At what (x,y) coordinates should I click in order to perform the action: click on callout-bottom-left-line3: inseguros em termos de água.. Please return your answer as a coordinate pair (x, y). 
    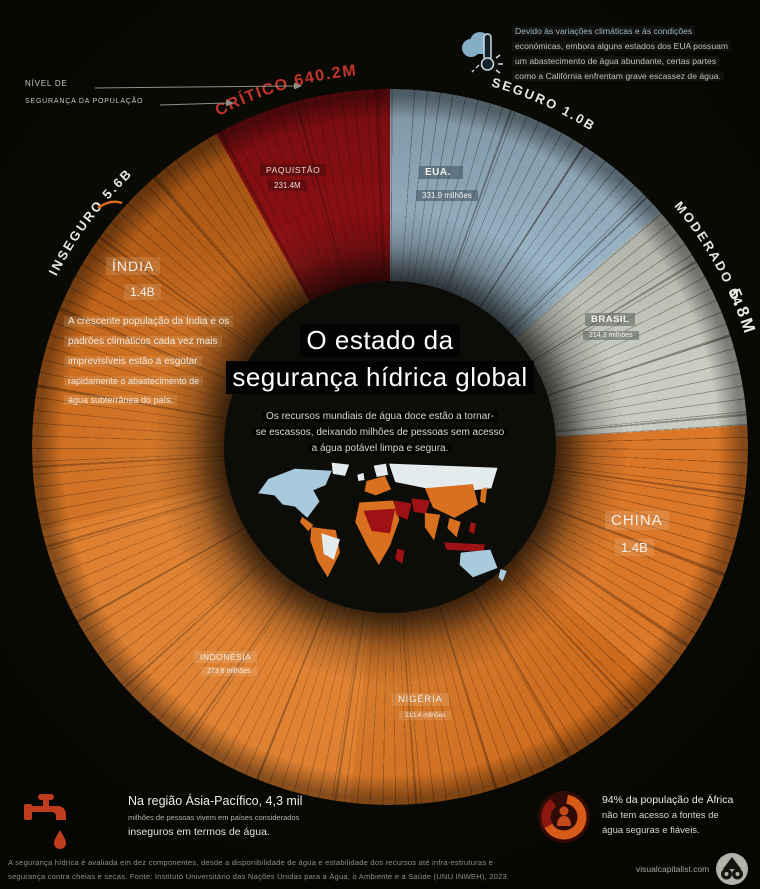
    Looking at the image, I should click on (199, 832).